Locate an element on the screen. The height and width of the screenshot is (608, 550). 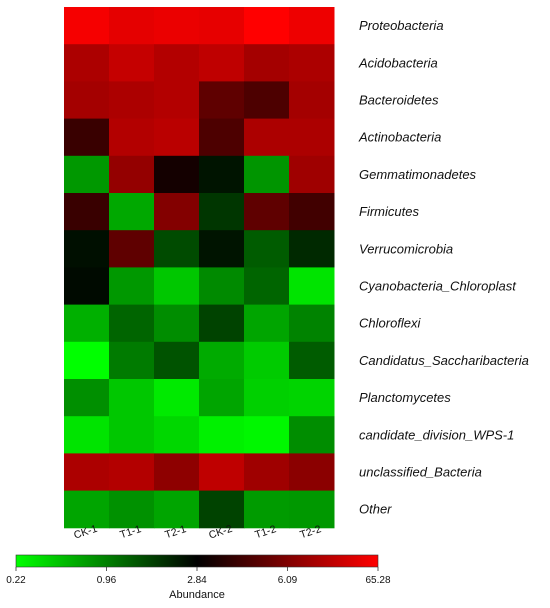
legend-ticks: 0.22 0.96 2.84 6.09 65.28 is located at coordinates (198, 576).